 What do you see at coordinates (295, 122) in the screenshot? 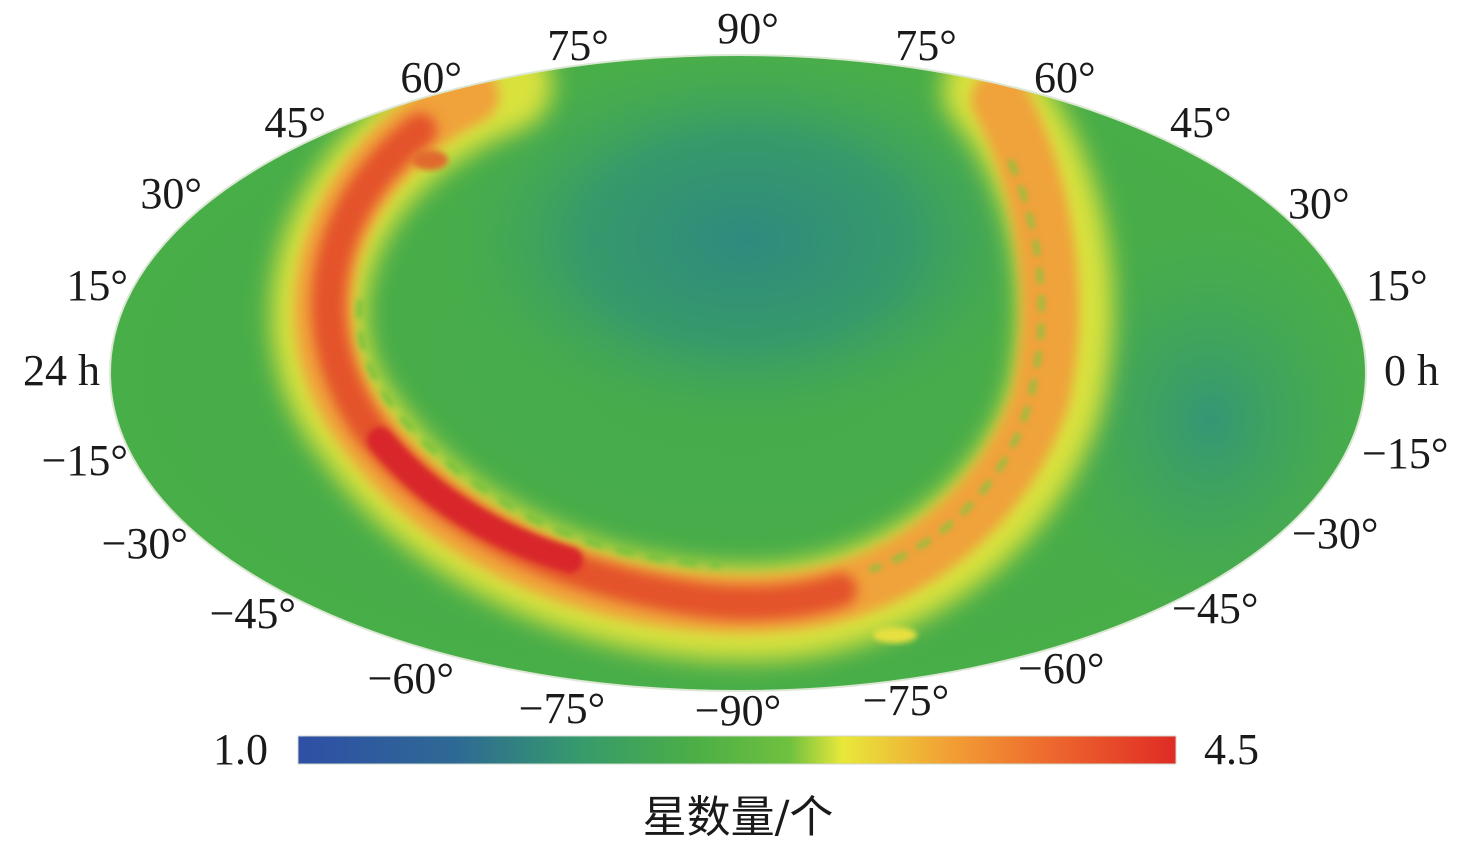
I see `left-lat-label: 45°` at bounding box center [295, 122].